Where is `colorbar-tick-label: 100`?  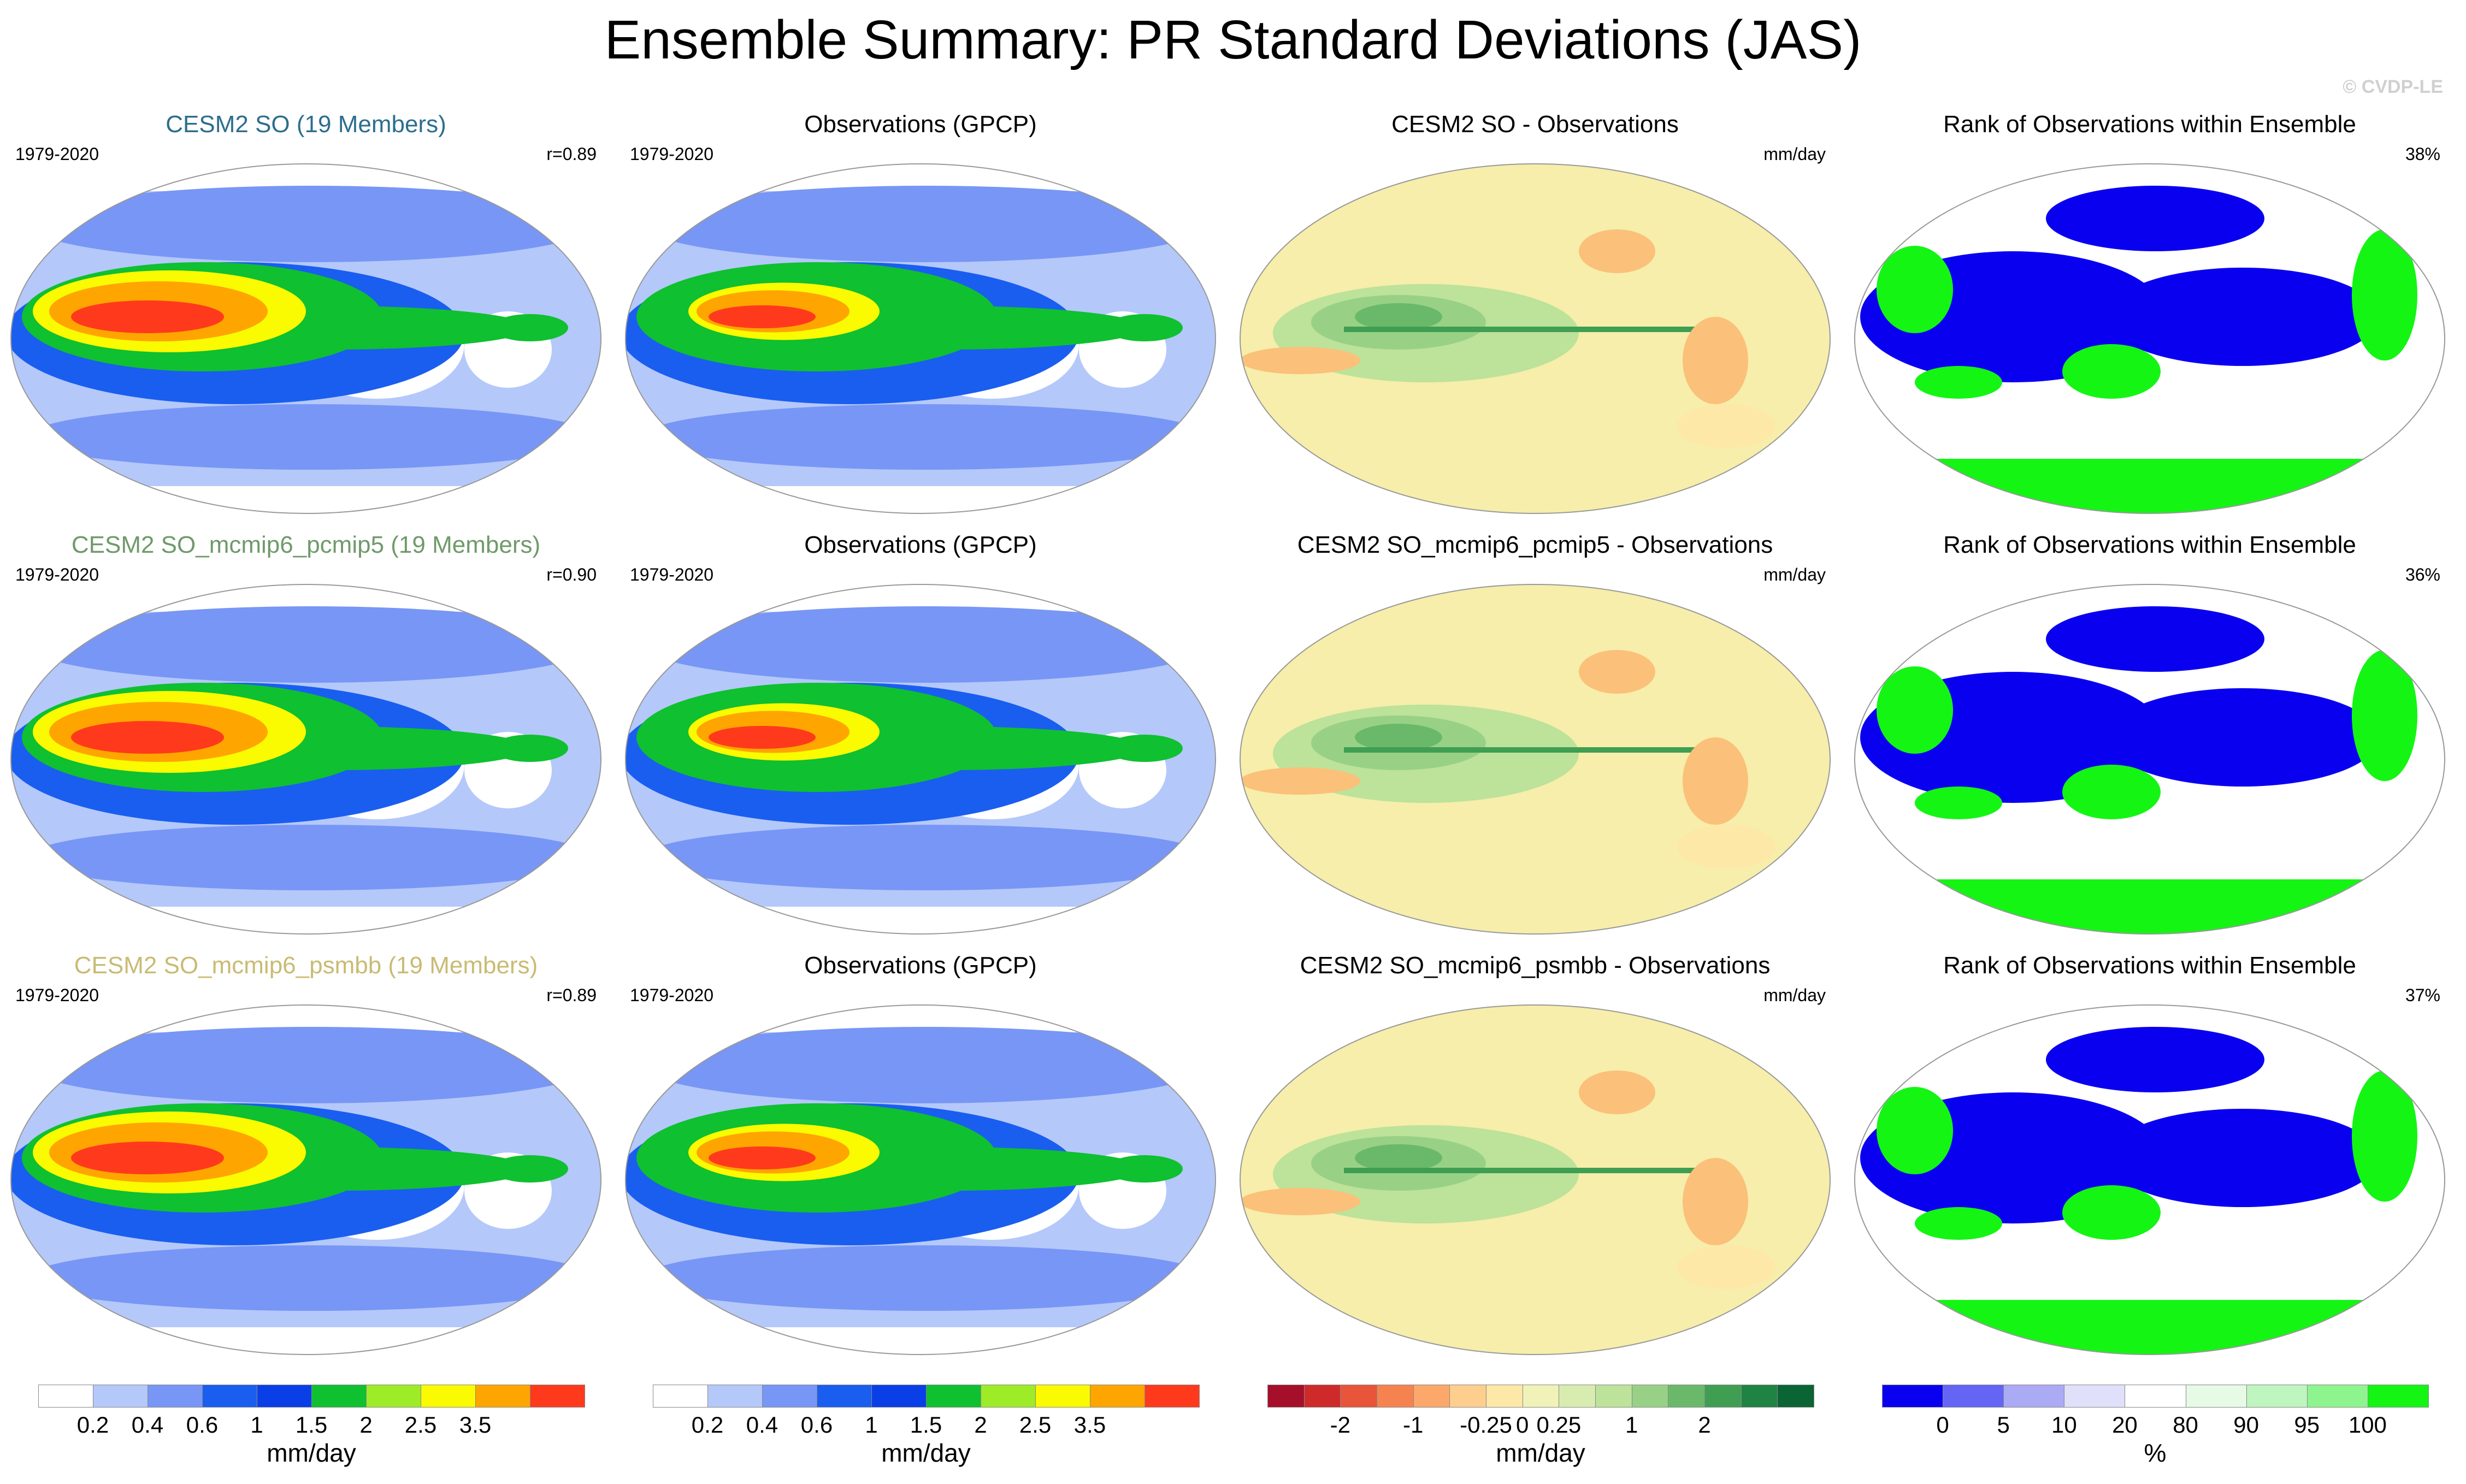 colorbar-tick-label: 100 is located at coordinates (2367, 1425).